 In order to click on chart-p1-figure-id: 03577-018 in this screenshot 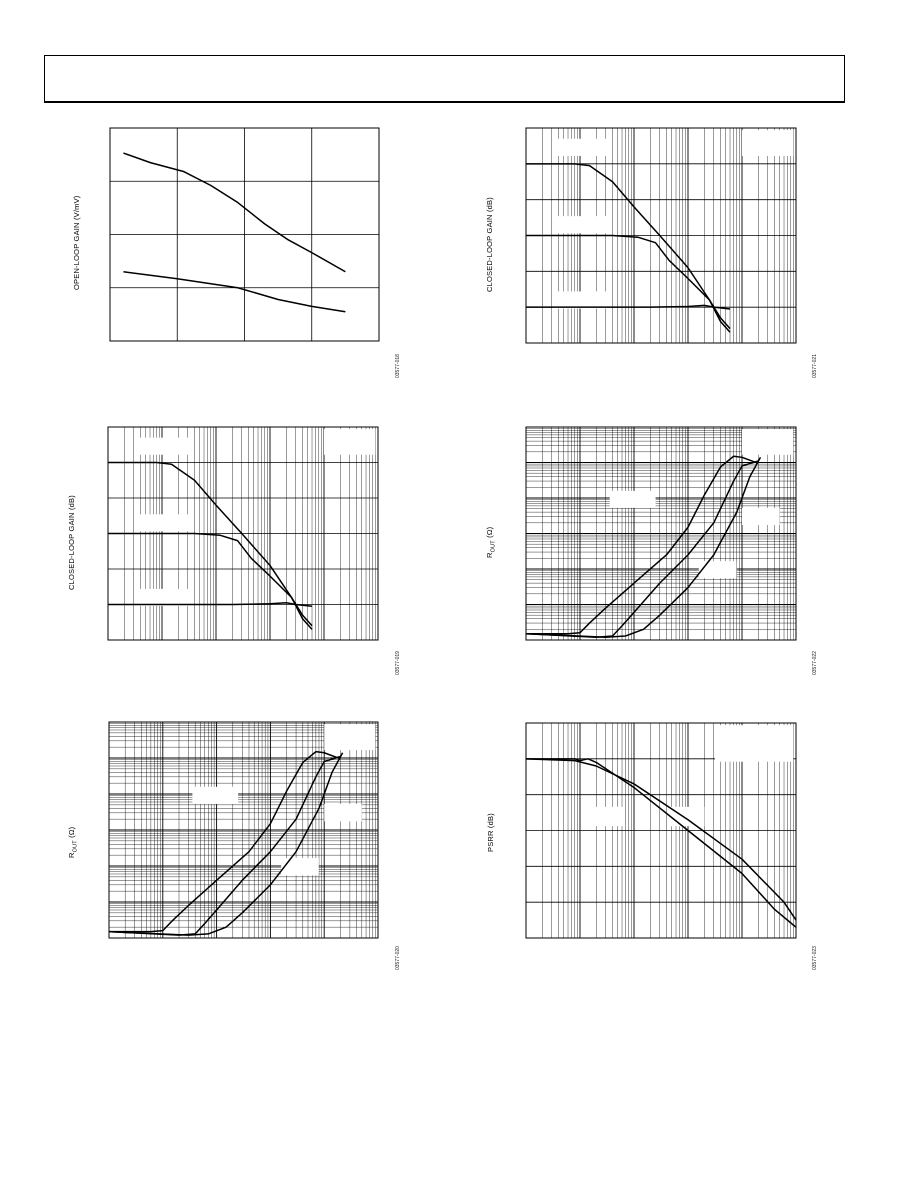, I will do `click(398, 366)`.